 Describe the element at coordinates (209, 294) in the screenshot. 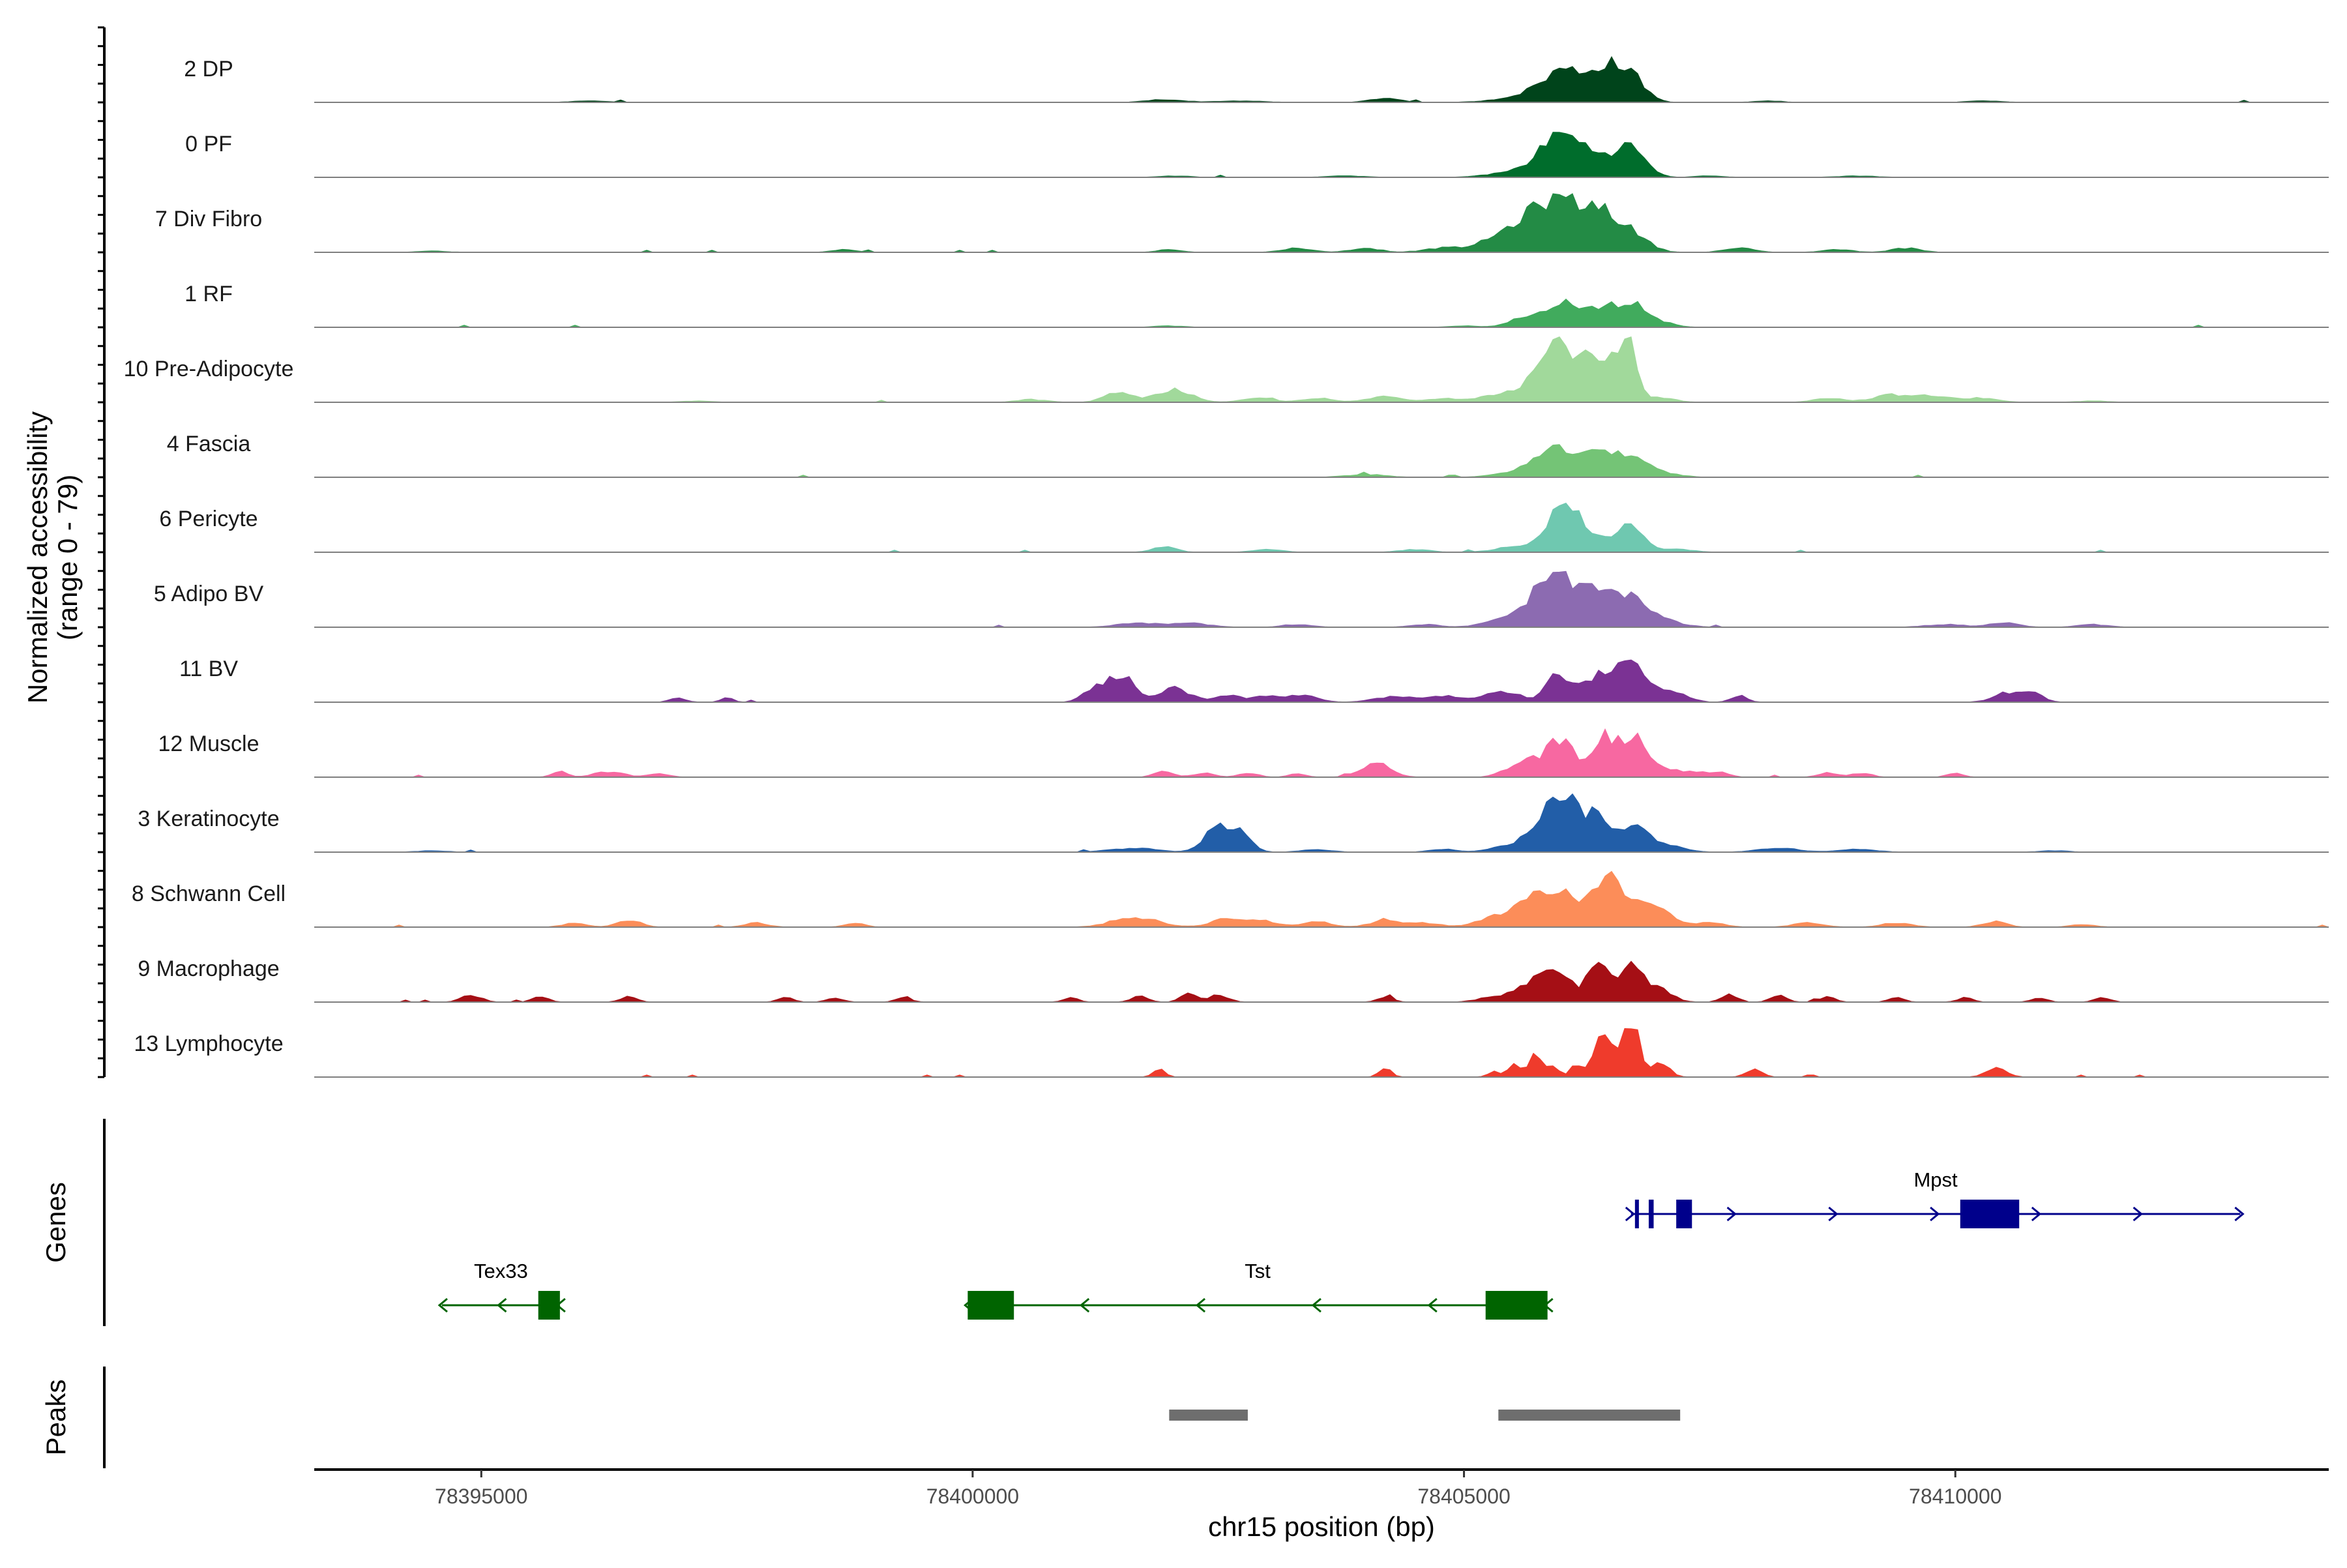

I see `track-label: 1 RF` at that location.